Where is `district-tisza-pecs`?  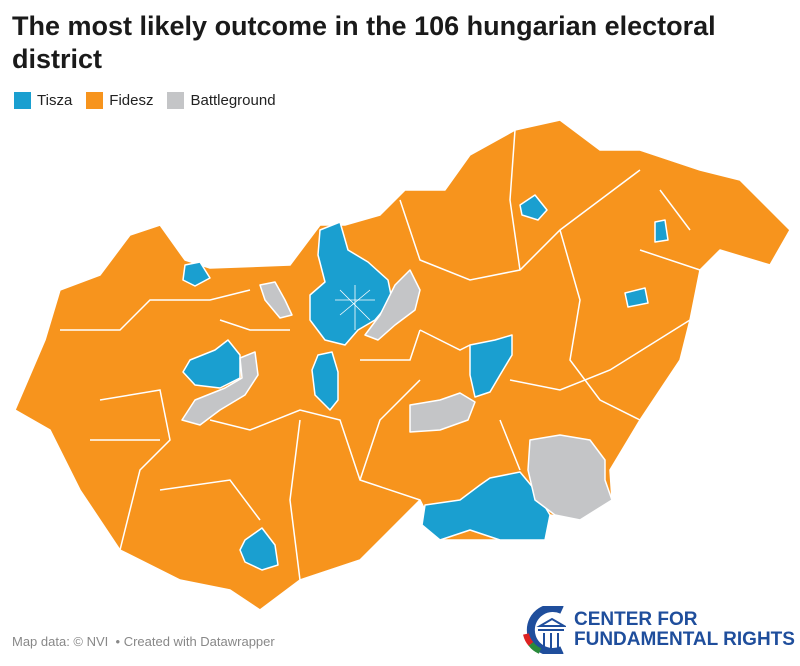 district-tisza-pecs is located at coordinates (259, 549).